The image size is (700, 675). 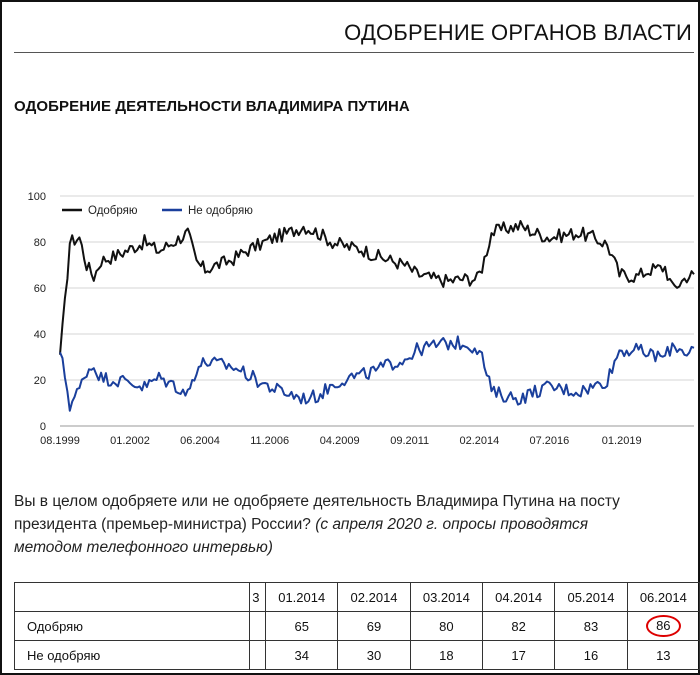 I want to click on table-row-disapprove: Не одобряю 34 30 18 17 16 13, so click(x=356, y=655).